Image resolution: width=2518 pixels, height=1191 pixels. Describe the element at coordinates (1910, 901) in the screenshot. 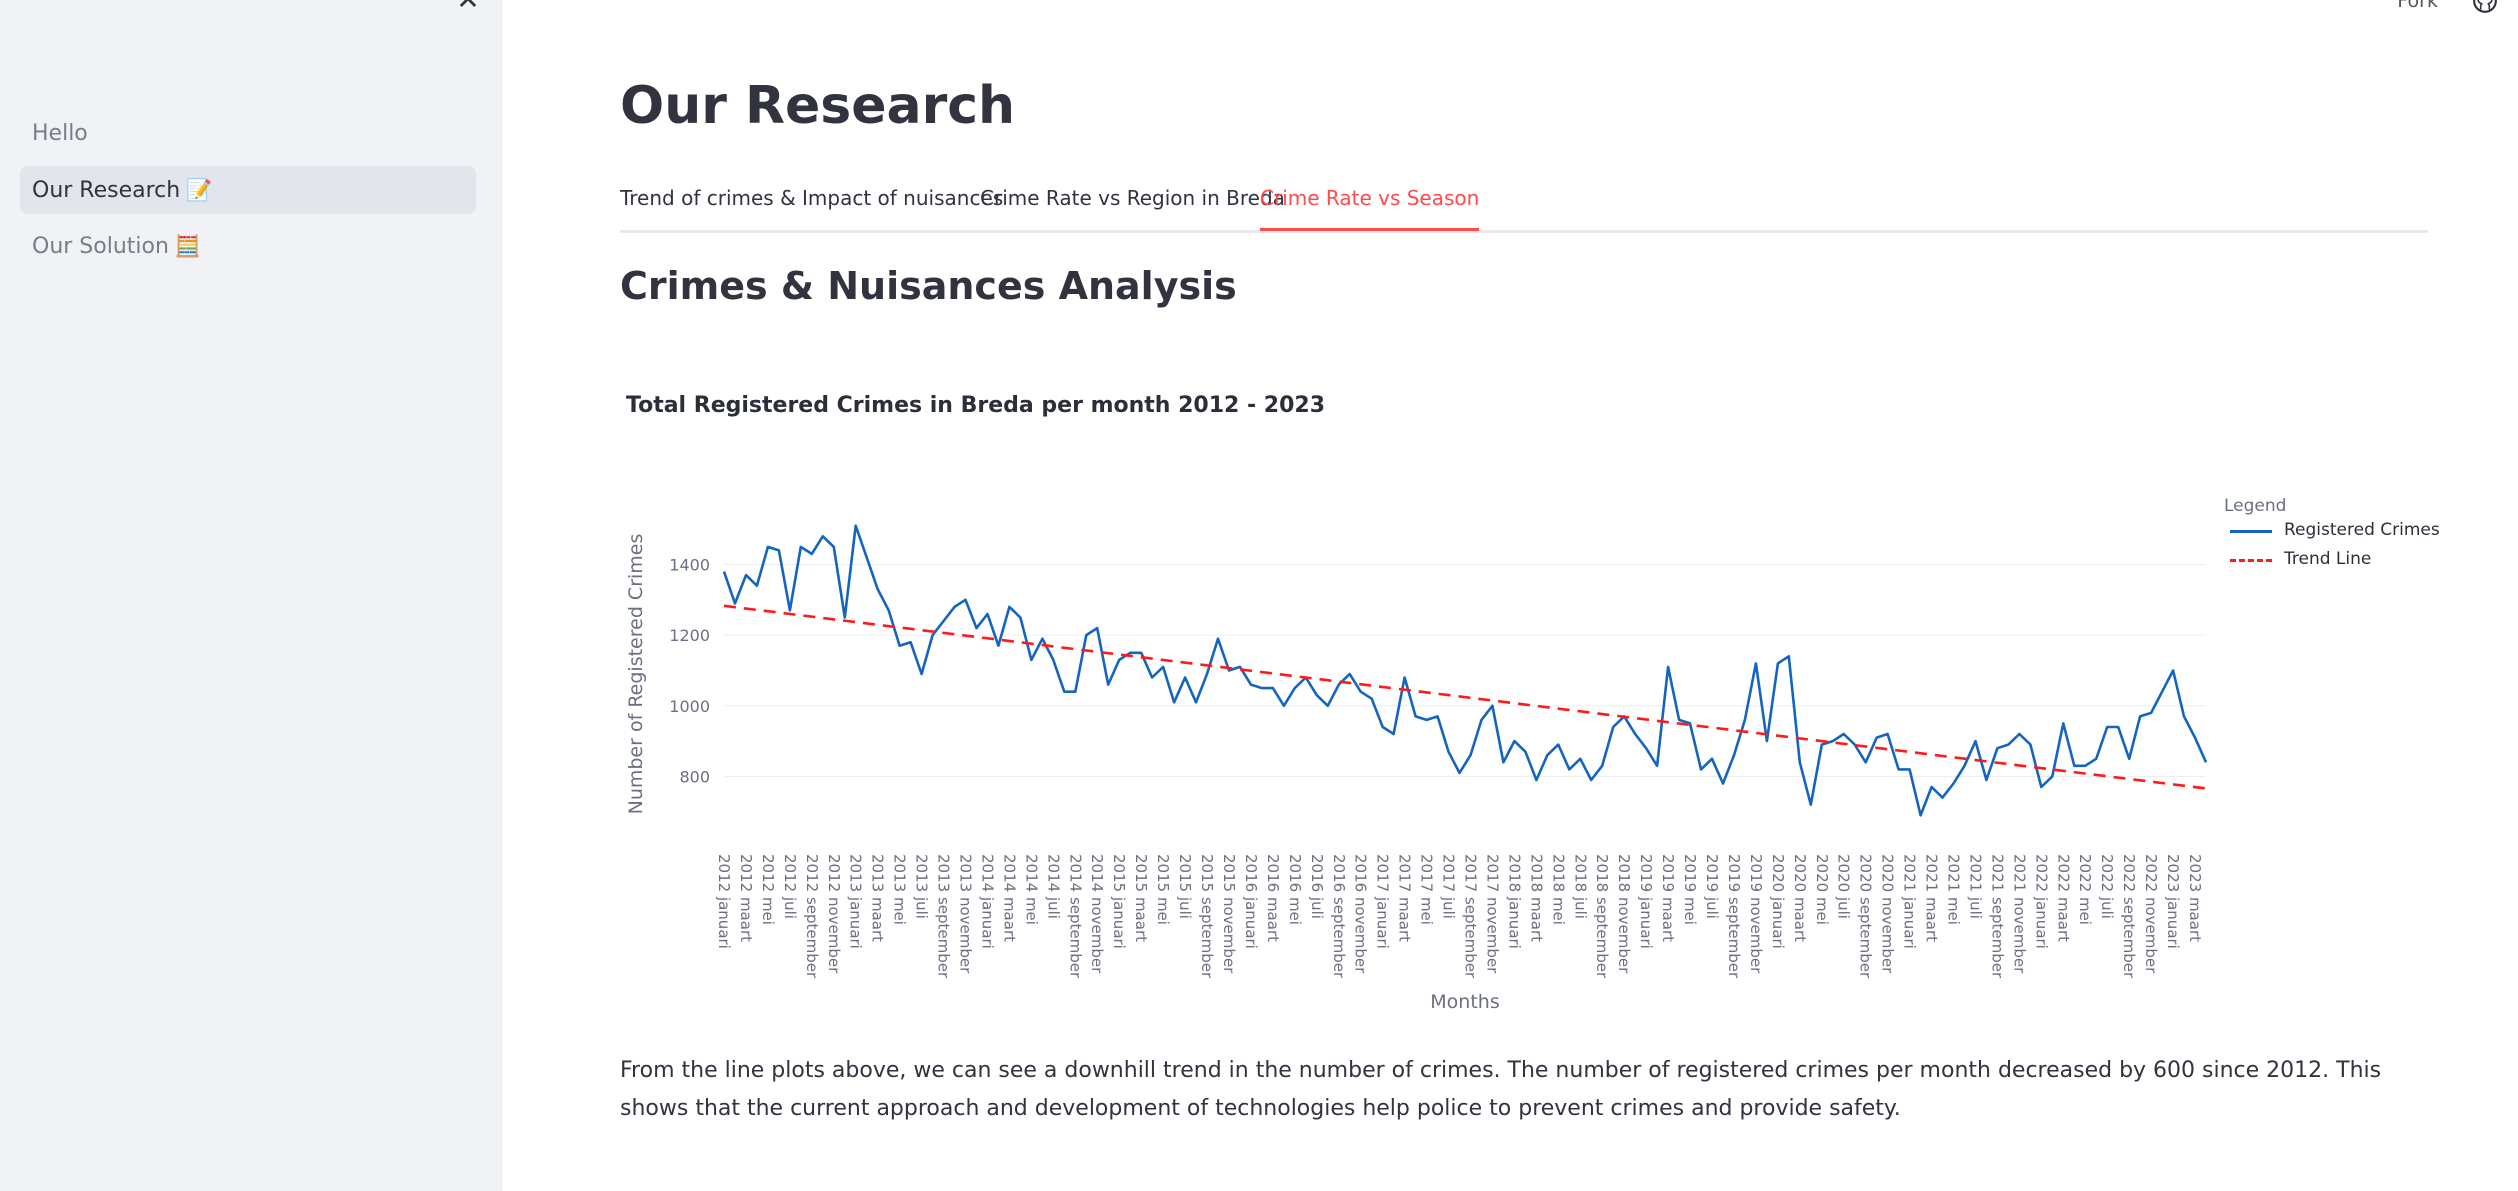

I see `x-tick-label: 2021 januari` at that location.